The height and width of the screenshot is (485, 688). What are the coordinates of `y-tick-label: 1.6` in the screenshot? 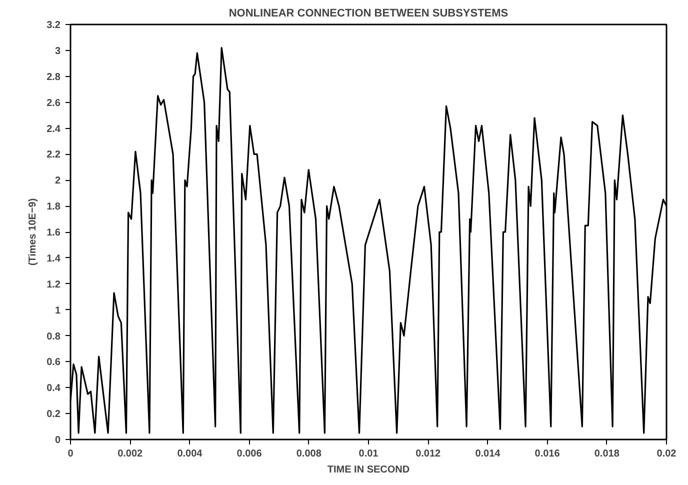 It's located at (53, 233).